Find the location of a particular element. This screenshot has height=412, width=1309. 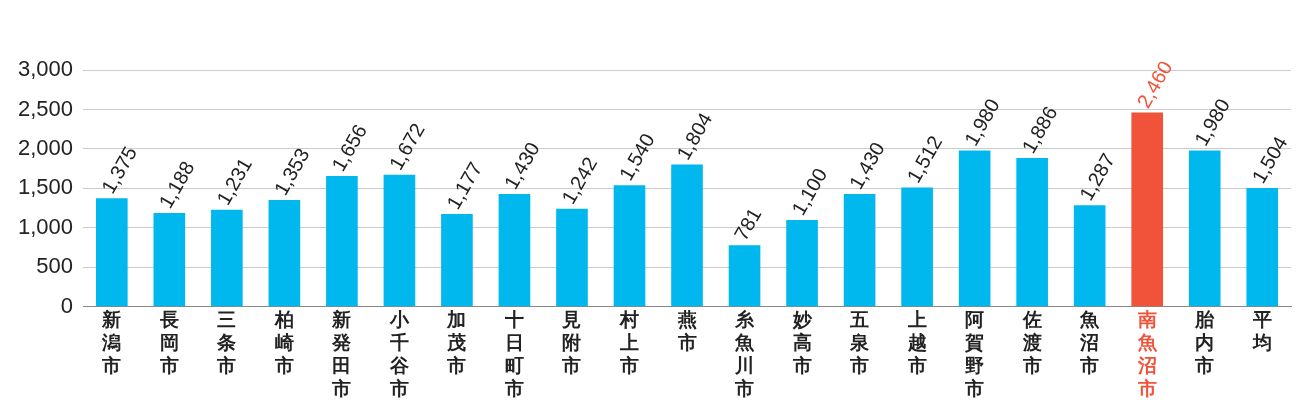

y-tick-label: 0 is located at coordinates (67, 305).